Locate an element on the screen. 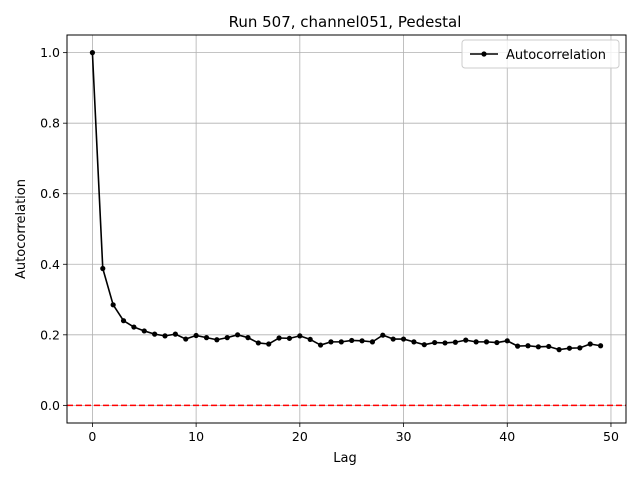 The height and width of the screenshot is (480, 640). x-tick-label: 20 is located at coordinates (300, 436).